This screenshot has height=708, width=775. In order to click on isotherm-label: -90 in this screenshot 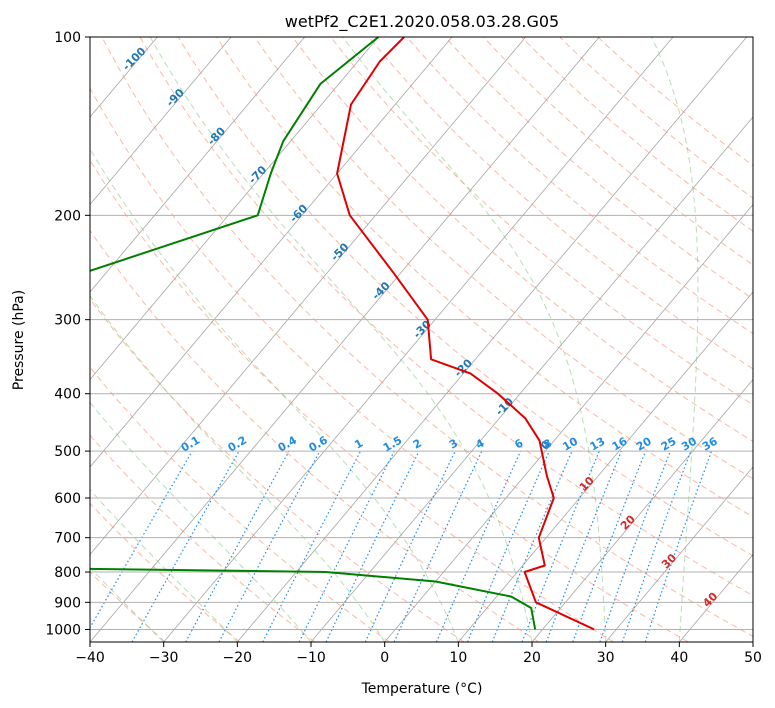, I will do `click(175, 97)`.